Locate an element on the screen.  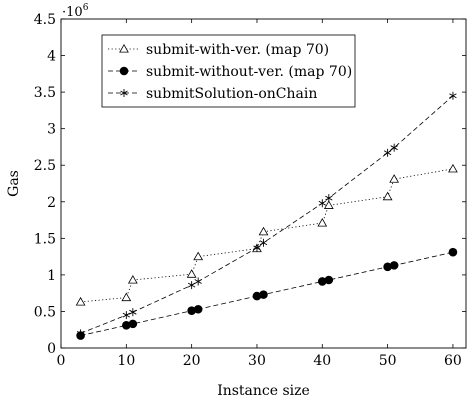
y-axis-label: Gas is located at coordinates (14, 183).